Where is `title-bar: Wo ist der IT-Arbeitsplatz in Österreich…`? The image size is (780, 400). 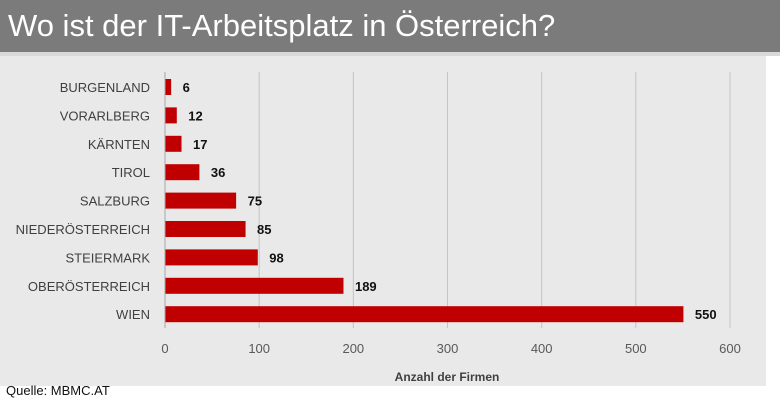
title-bar: Wo ist der IT-Arbeitsplatz in Österreich… is located at coordinates (390, 26).